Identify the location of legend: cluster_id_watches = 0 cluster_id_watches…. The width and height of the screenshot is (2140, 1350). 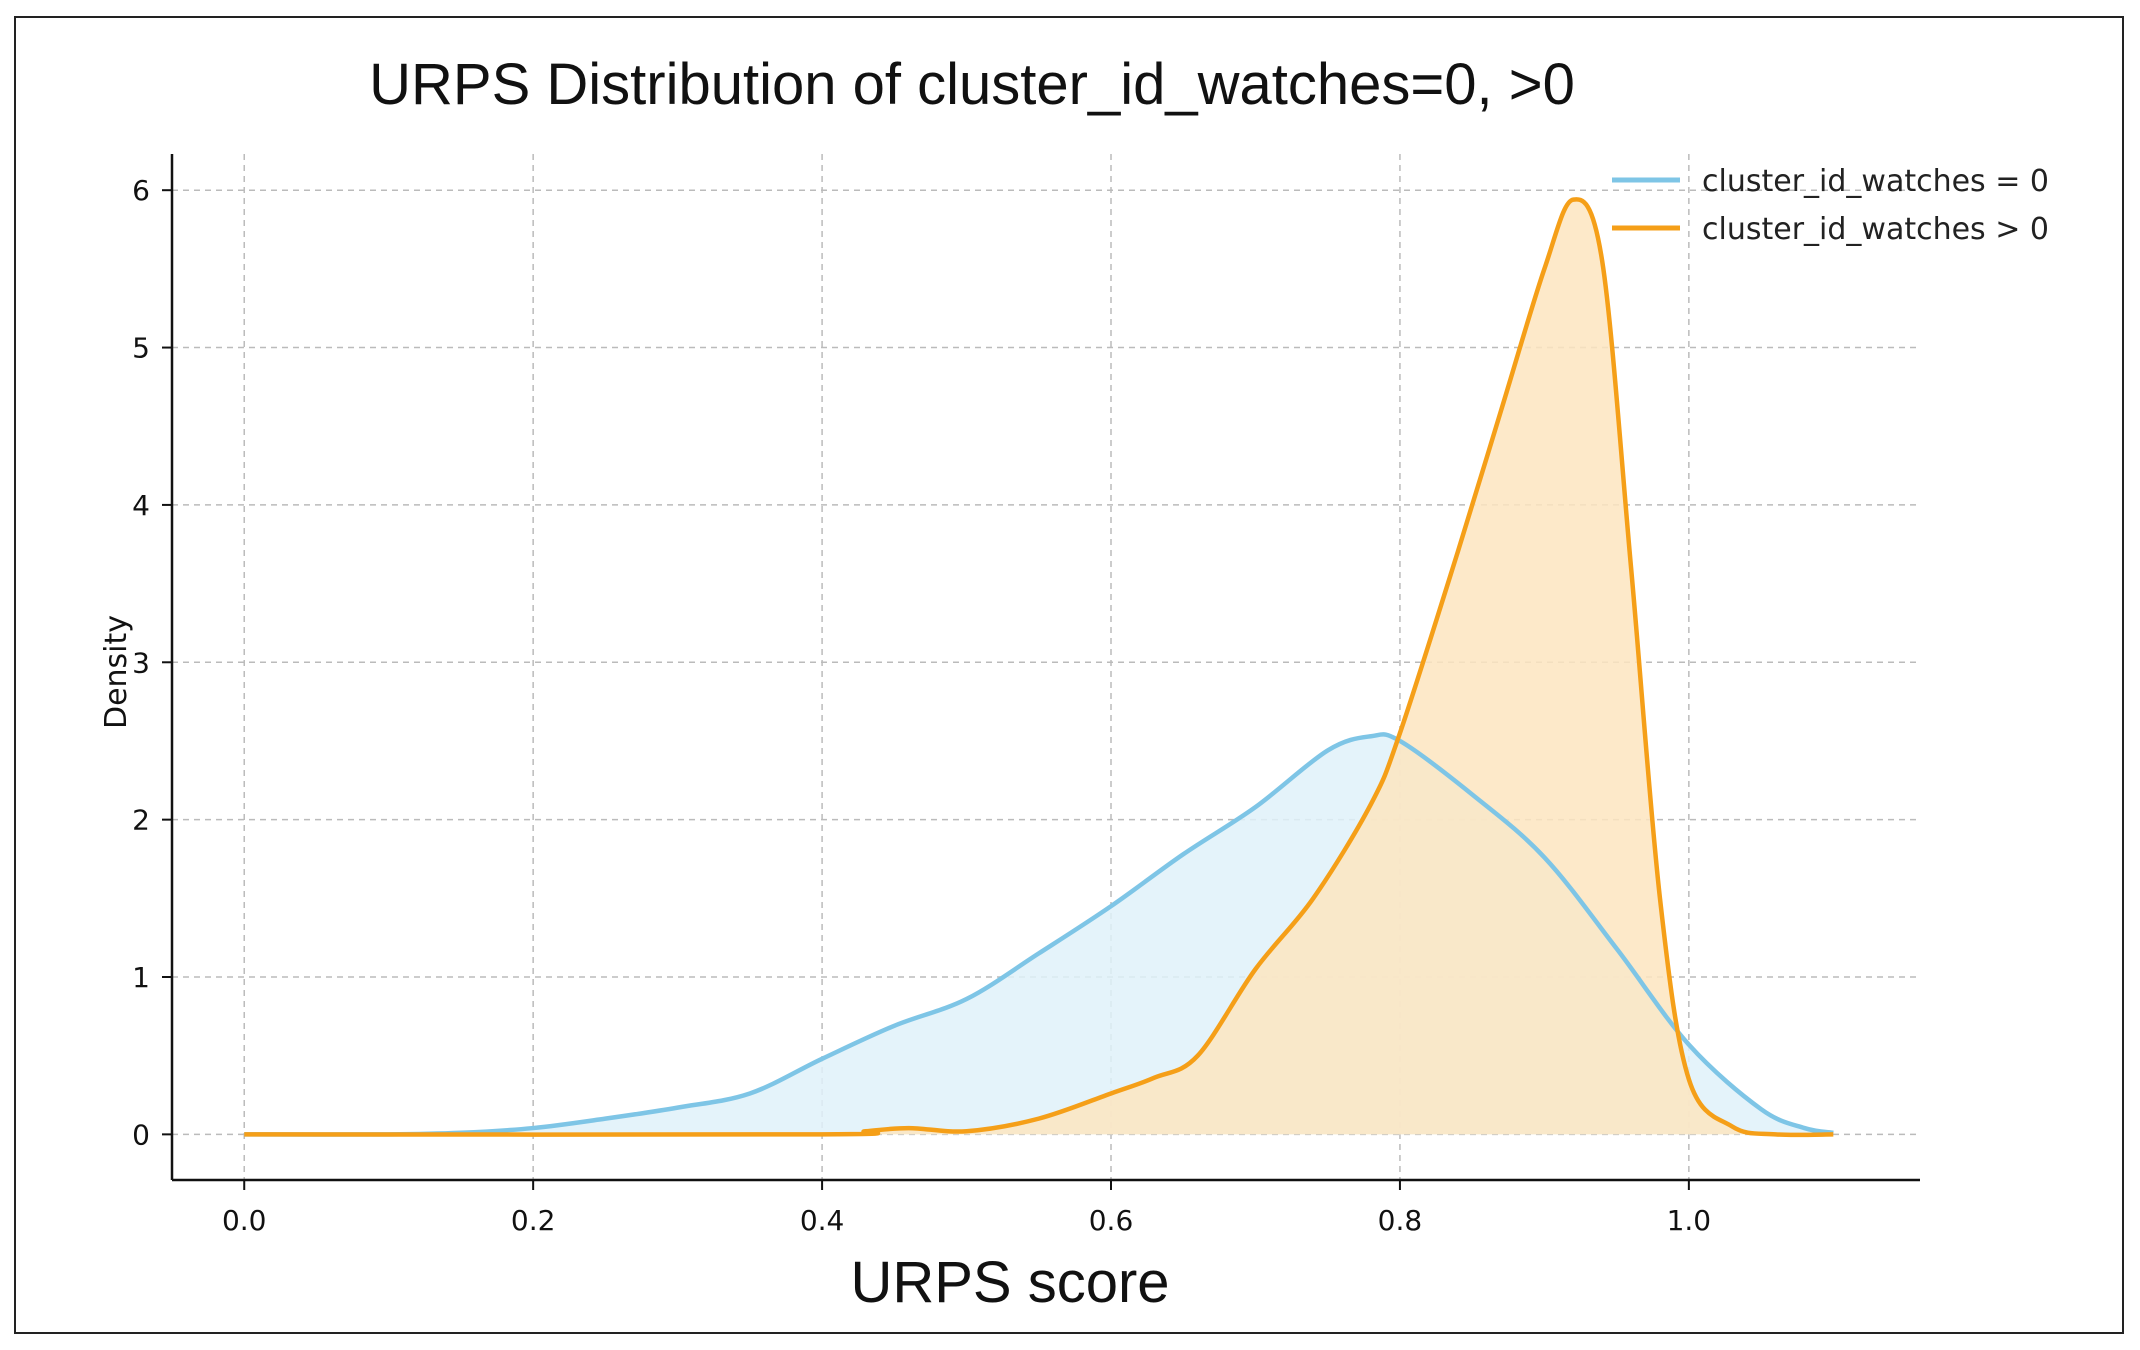
(1830, 205).